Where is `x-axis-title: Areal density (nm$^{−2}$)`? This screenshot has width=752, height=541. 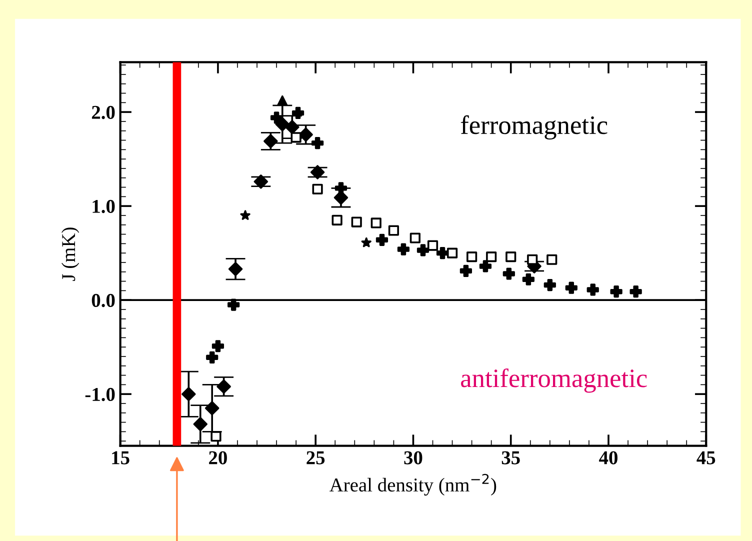
x-axis-title: Areal density (nm$^{−2}$) is located at coordinates (413, 485).